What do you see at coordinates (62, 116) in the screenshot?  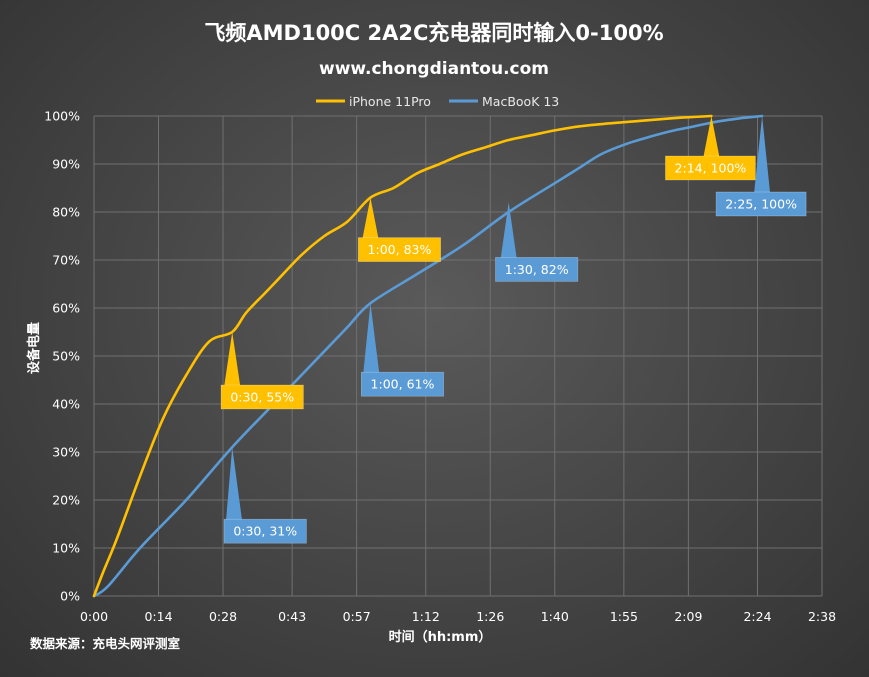 I see `y-tick-label: 100%` at bounding box center [62, 116].